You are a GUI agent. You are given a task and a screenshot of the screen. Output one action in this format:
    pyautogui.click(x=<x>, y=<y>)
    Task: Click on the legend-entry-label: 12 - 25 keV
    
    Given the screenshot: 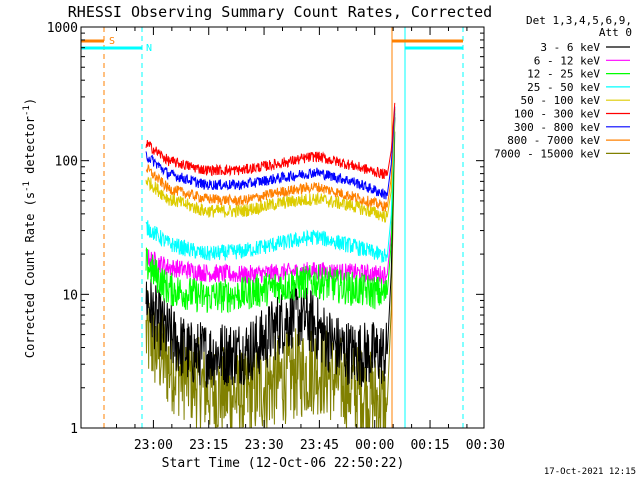 What is the action you would take?
    pyautogui.click(x=563, y=74)
    